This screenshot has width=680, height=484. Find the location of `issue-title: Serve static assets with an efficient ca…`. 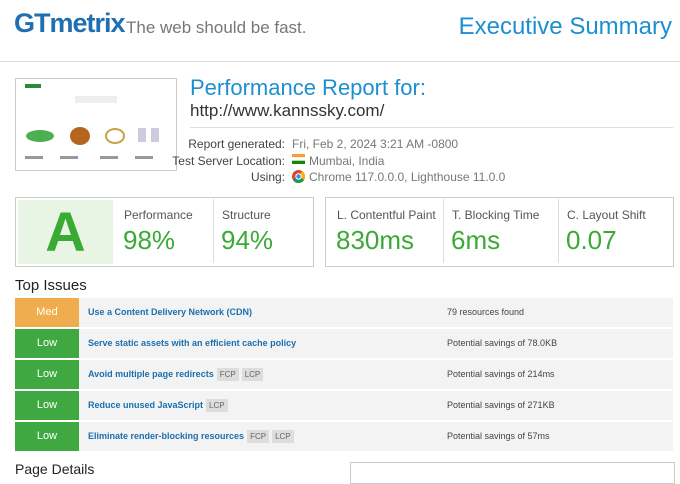

issue-title: Serve static assets with an efficient ca… is located at coordinates (192, 343).